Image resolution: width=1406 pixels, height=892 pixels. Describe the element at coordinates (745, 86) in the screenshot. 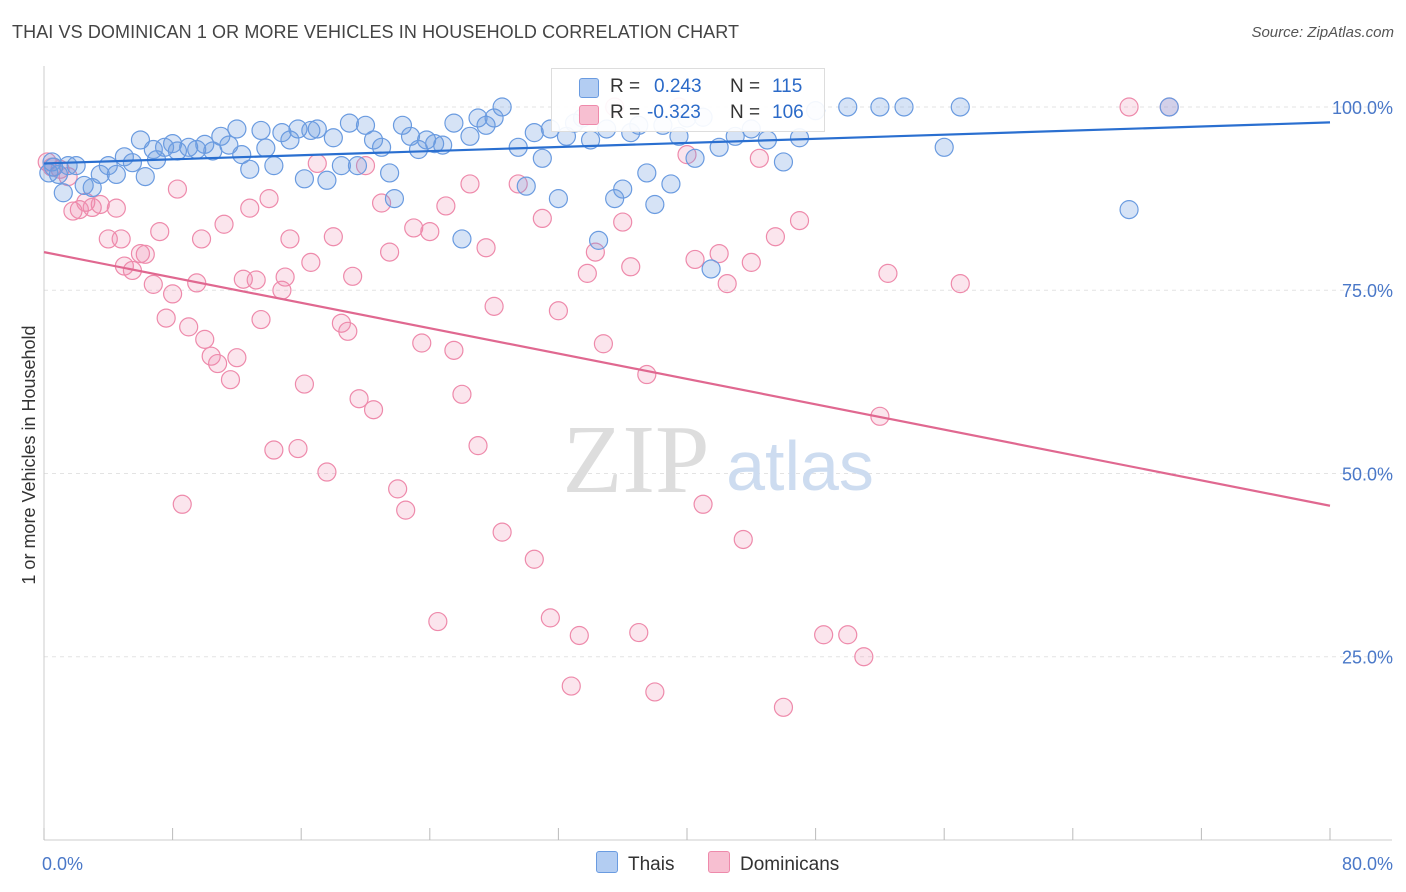

I see `thais-n-label: N =` at that location.